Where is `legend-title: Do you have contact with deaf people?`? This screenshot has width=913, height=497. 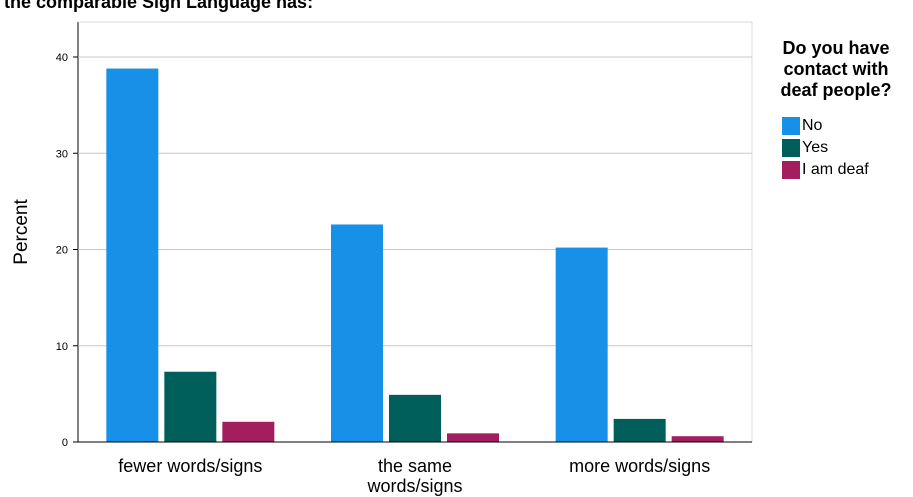
legend-title: Do you have contact with deaf people? is located at coordinates (836, 69).